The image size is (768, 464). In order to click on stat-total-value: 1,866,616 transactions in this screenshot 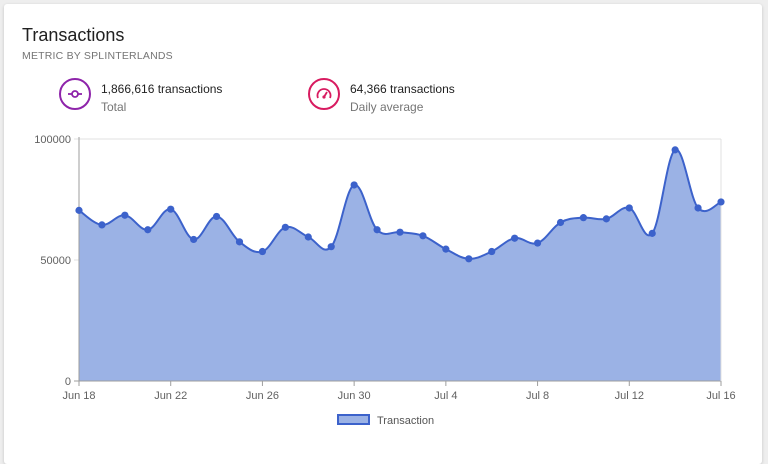, I will do `click(162, 89)`.